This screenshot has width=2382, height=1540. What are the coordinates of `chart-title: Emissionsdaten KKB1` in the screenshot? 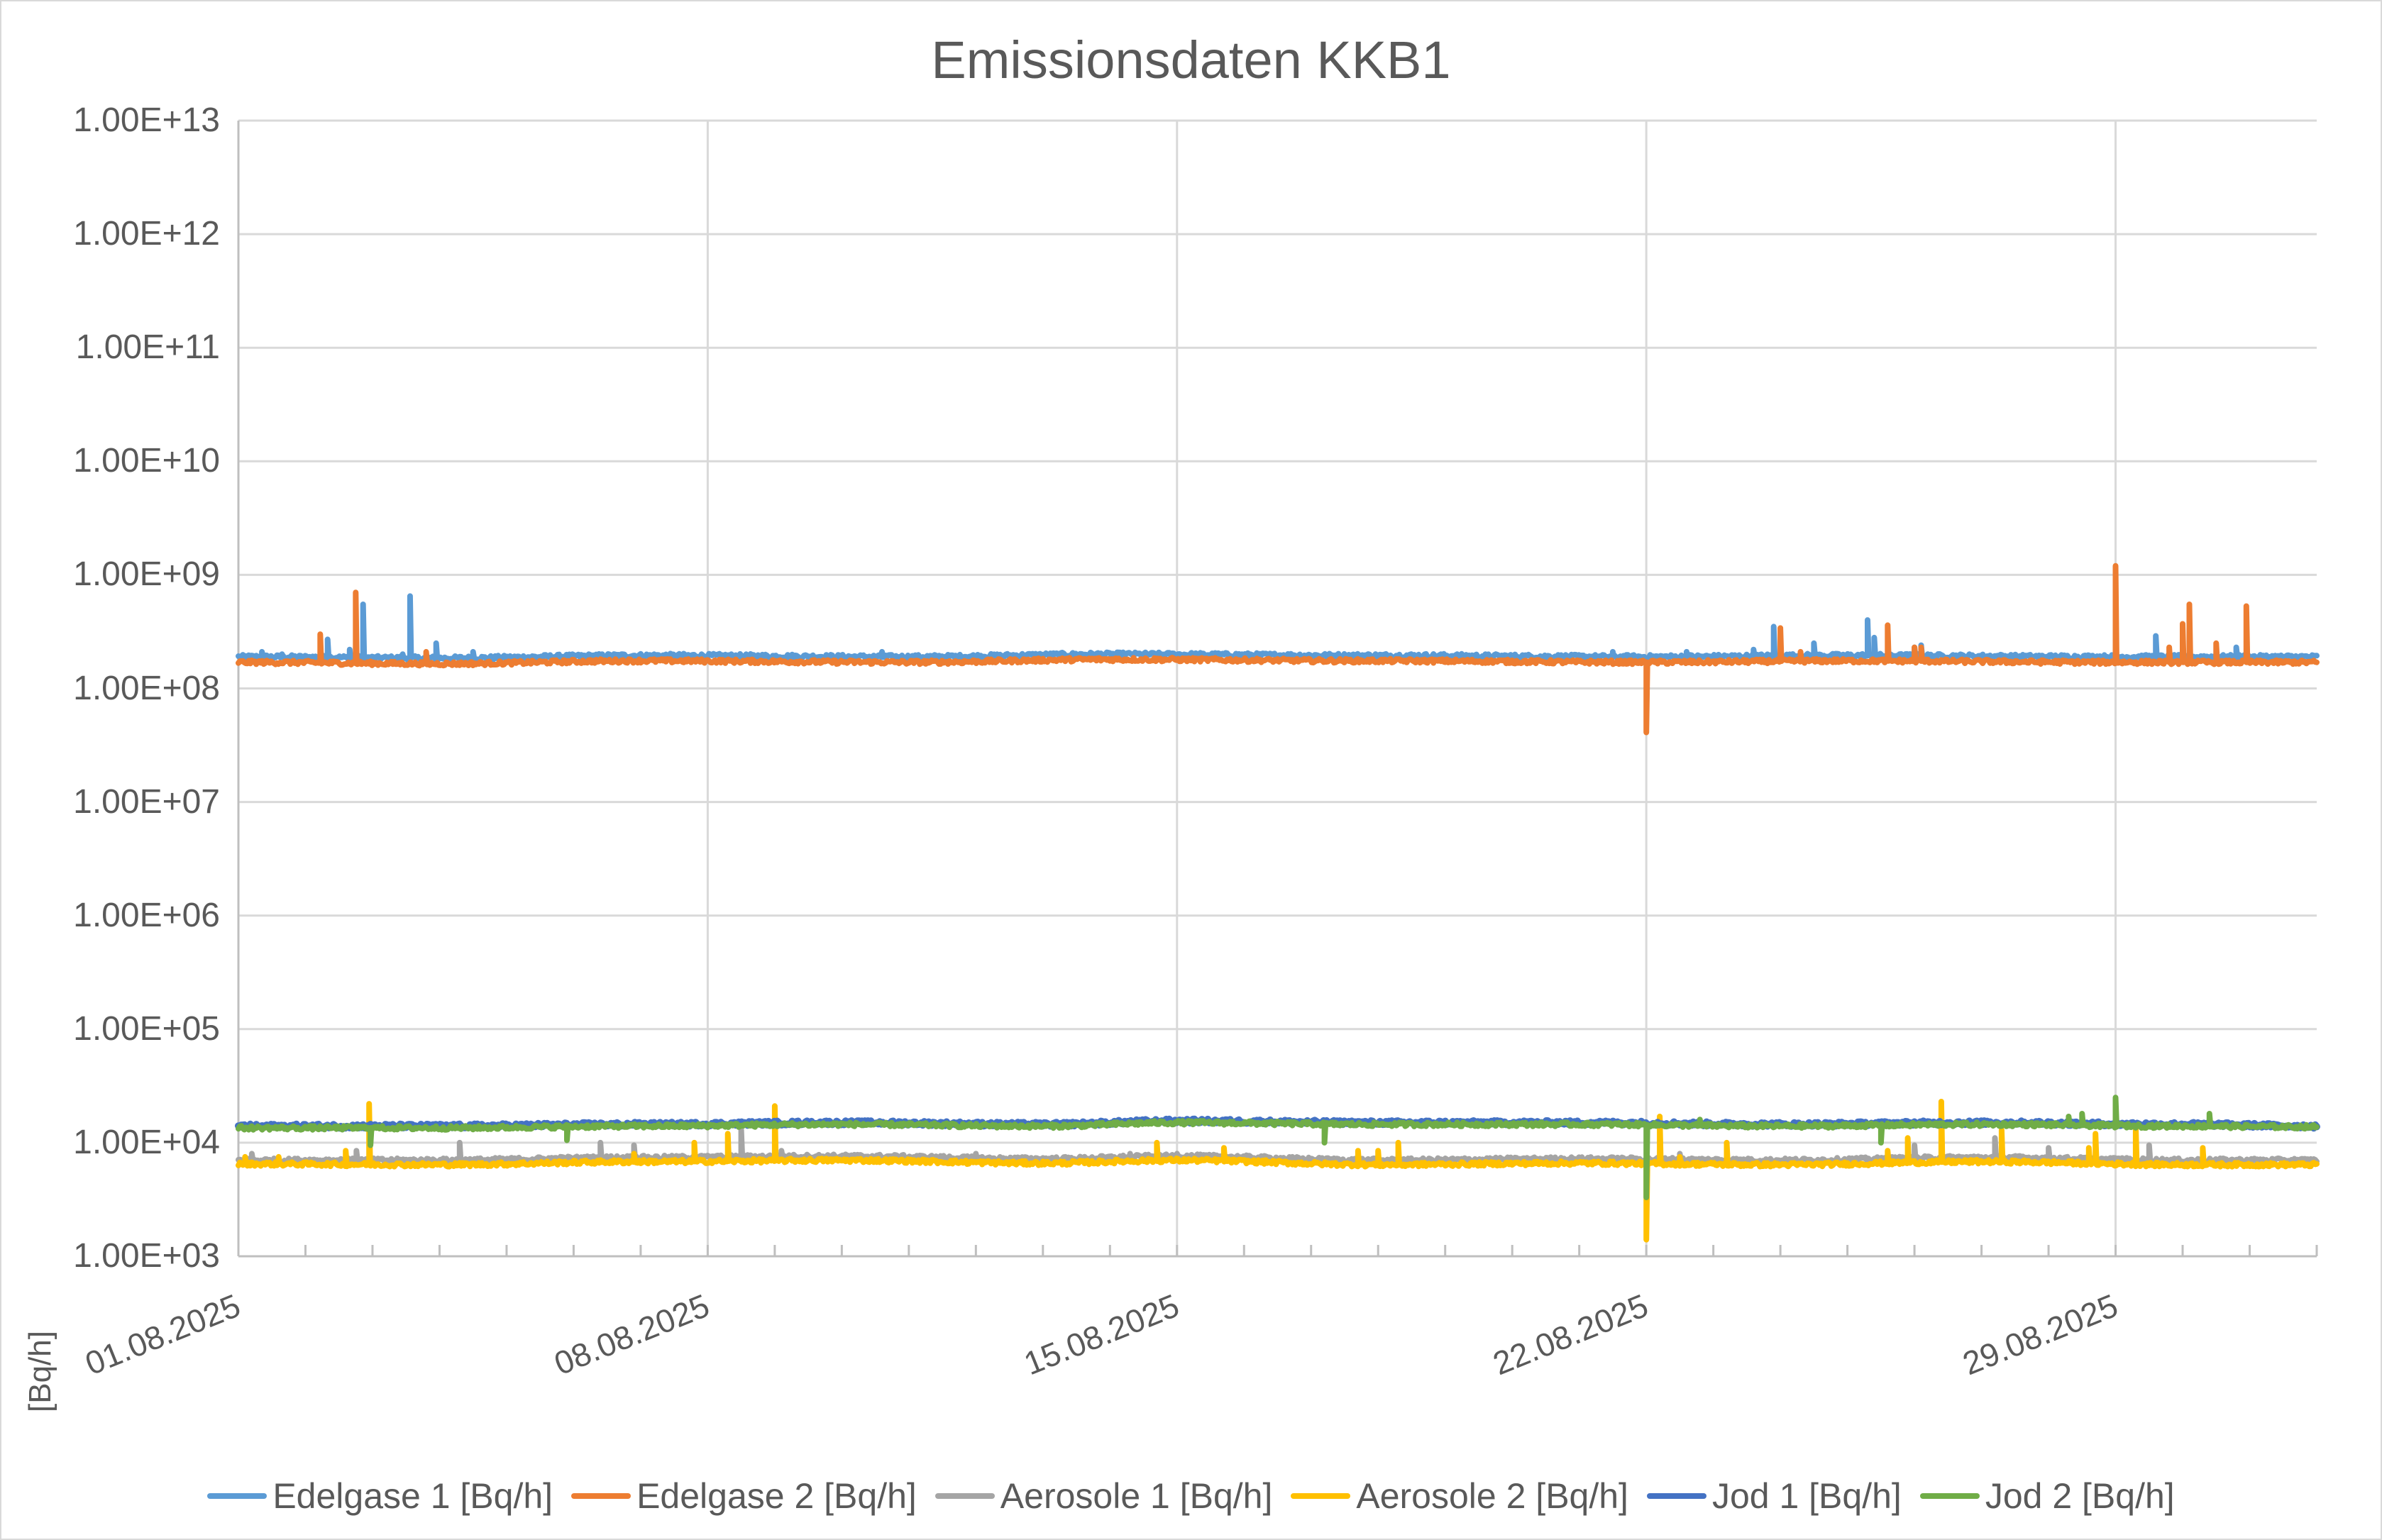 It's located at (1191, 60).